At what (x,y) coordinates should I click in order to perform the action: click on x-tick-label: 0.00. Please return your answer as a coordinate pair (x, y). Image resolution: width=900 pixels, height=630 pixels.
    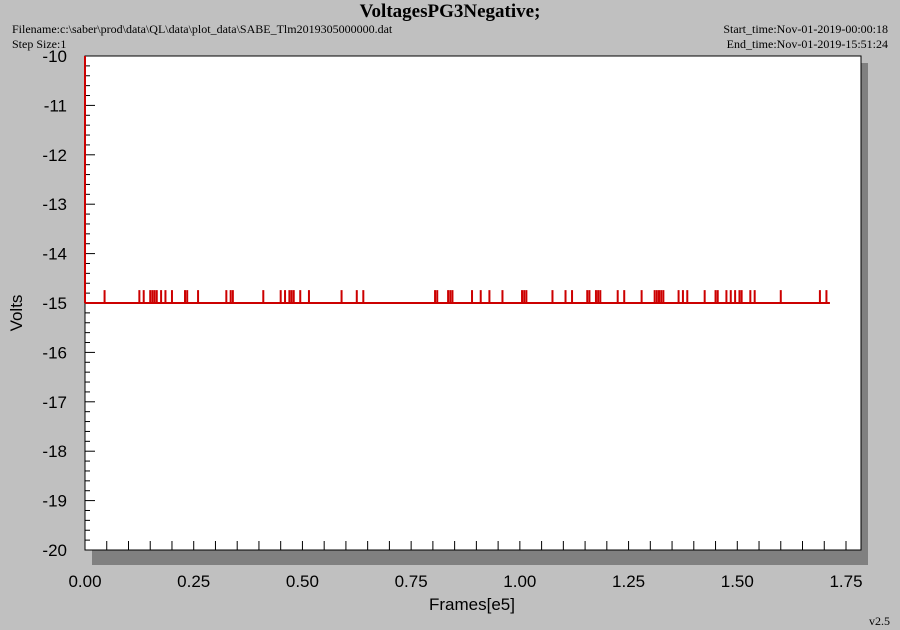
    Looking at the image, I should click on (84, 581).